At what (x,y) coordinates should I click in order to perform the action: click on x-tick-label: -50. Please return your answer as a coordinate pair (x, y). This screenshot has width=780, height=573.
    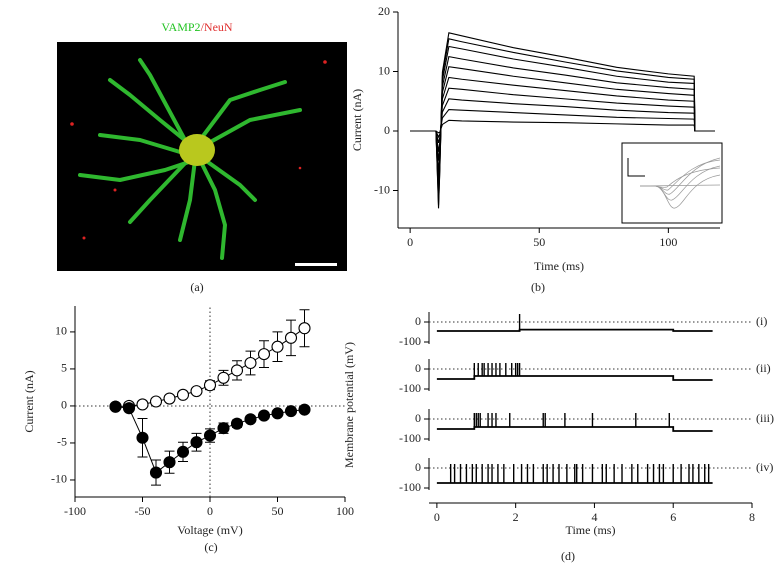
    Looking at the image, I should click on (143, 511).